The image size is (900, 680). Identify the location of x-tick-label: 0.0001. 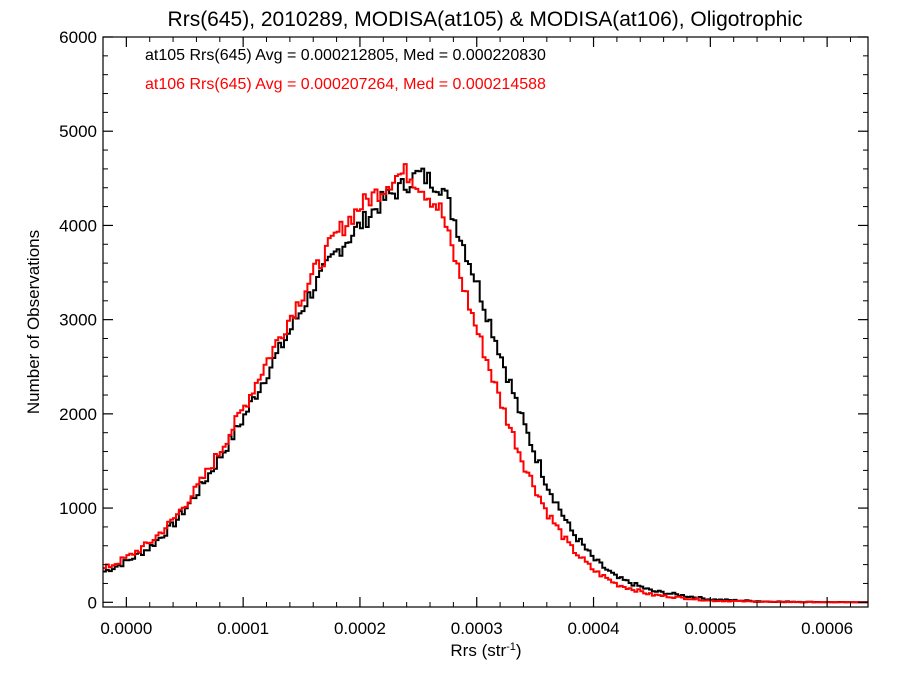
(243, 628).